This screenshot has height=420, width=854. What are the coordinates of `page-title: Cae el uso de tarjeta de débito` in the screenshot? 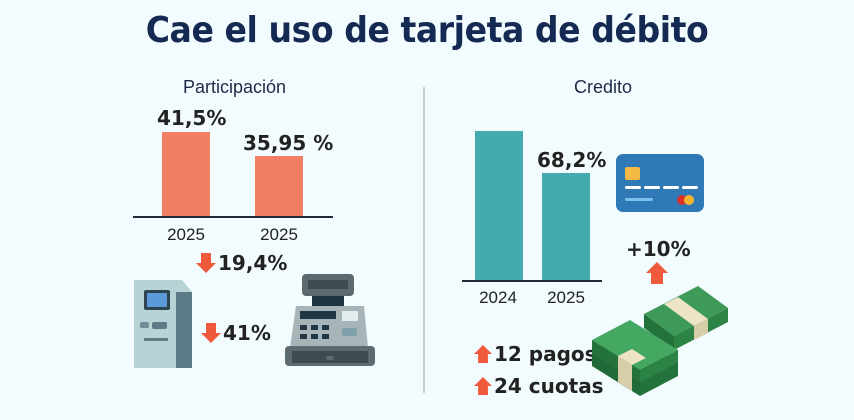 It's located at (427, 30).